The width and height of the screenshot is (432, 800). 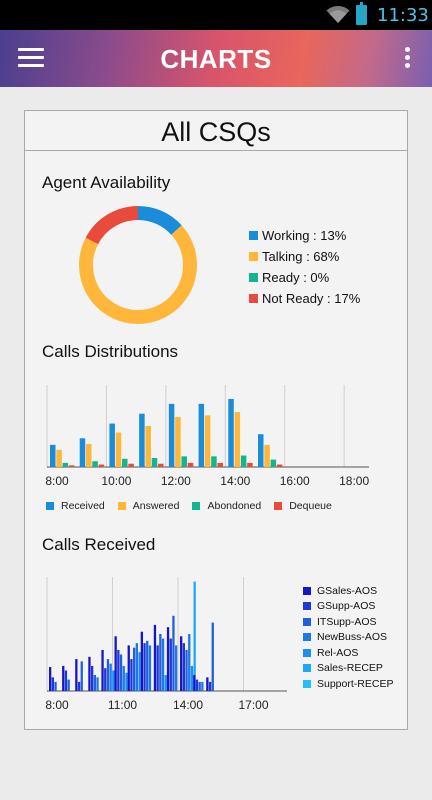 I want to click on agent-availability-title: Agent Availability, so click(x=106, y=182).